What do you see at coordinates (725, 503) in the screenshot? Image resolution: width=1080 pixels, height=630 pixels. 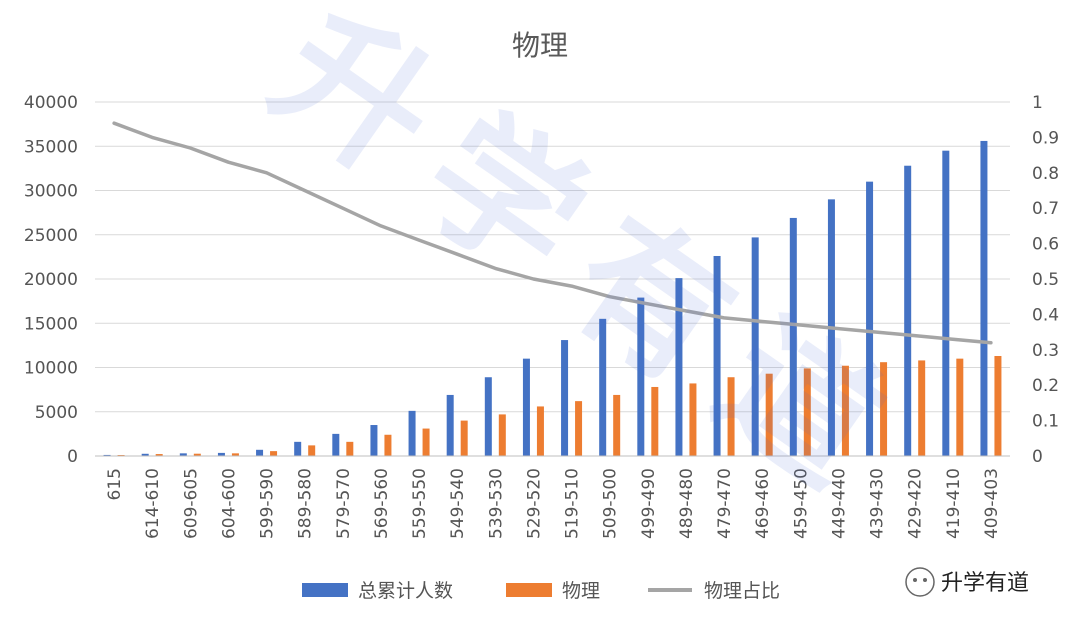 I see `x-axis-tick-label: 479-470` at bounding box center [725, 503].